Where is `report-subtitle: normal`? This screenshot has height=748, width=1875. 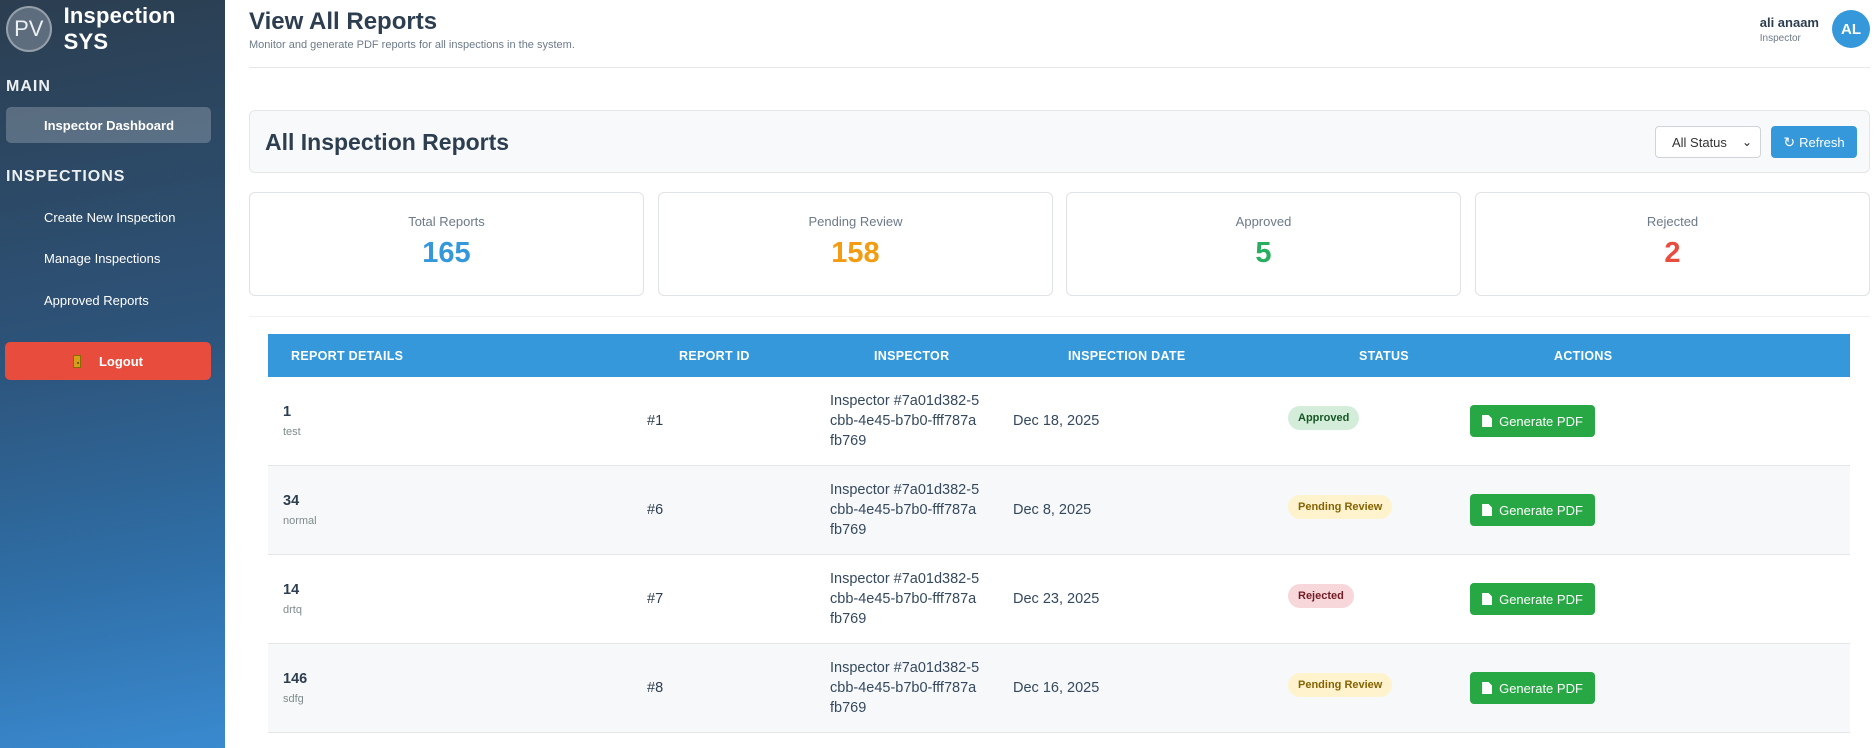 report-subtitle: normal is located at coordinates (300, 521).